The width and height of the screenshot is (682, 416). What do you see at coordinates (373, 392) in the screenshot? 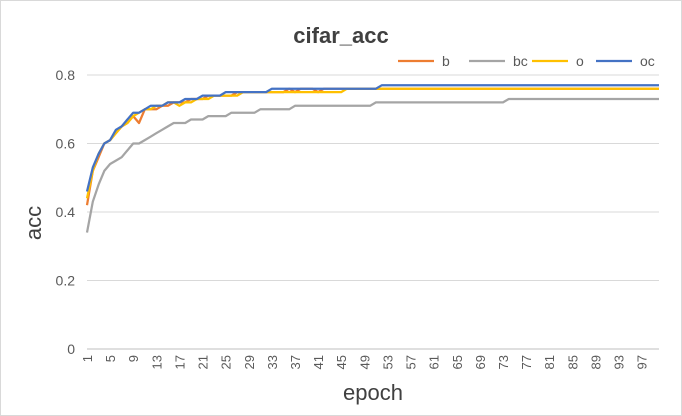
I see `x-axis-label: epoch` at bounding box center [373, 392].